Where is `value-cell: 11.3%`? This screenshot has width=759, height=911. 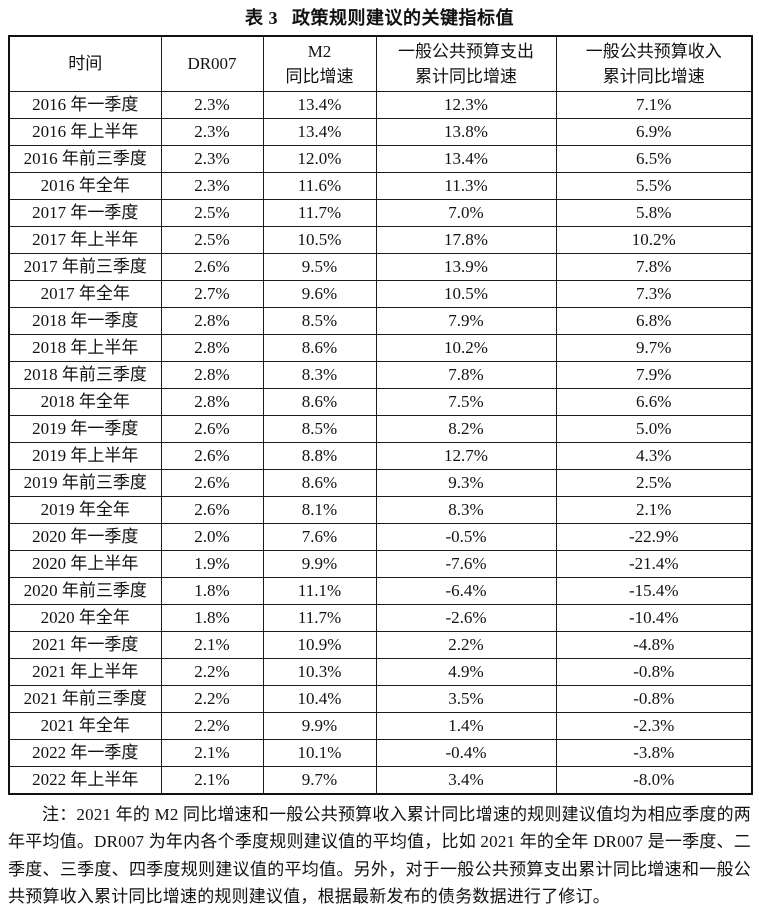 value-cell: 11.3% is located at coordinates (466, 185).